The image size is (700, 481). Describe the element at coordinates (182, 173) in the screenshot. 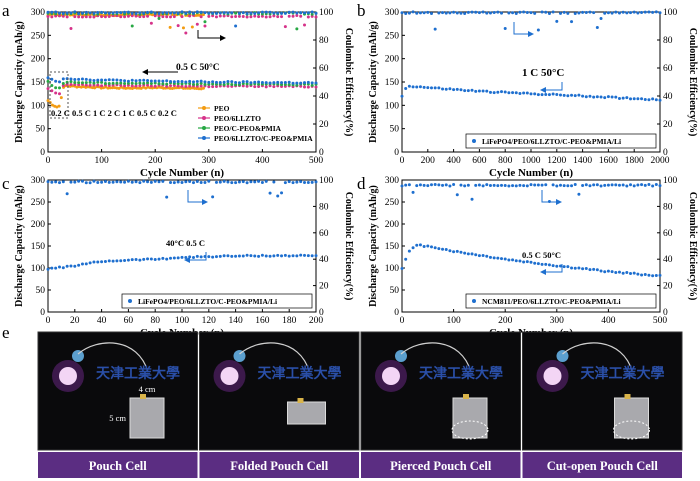

I see `x-axis-label: Cycle Number (n)` at that location.